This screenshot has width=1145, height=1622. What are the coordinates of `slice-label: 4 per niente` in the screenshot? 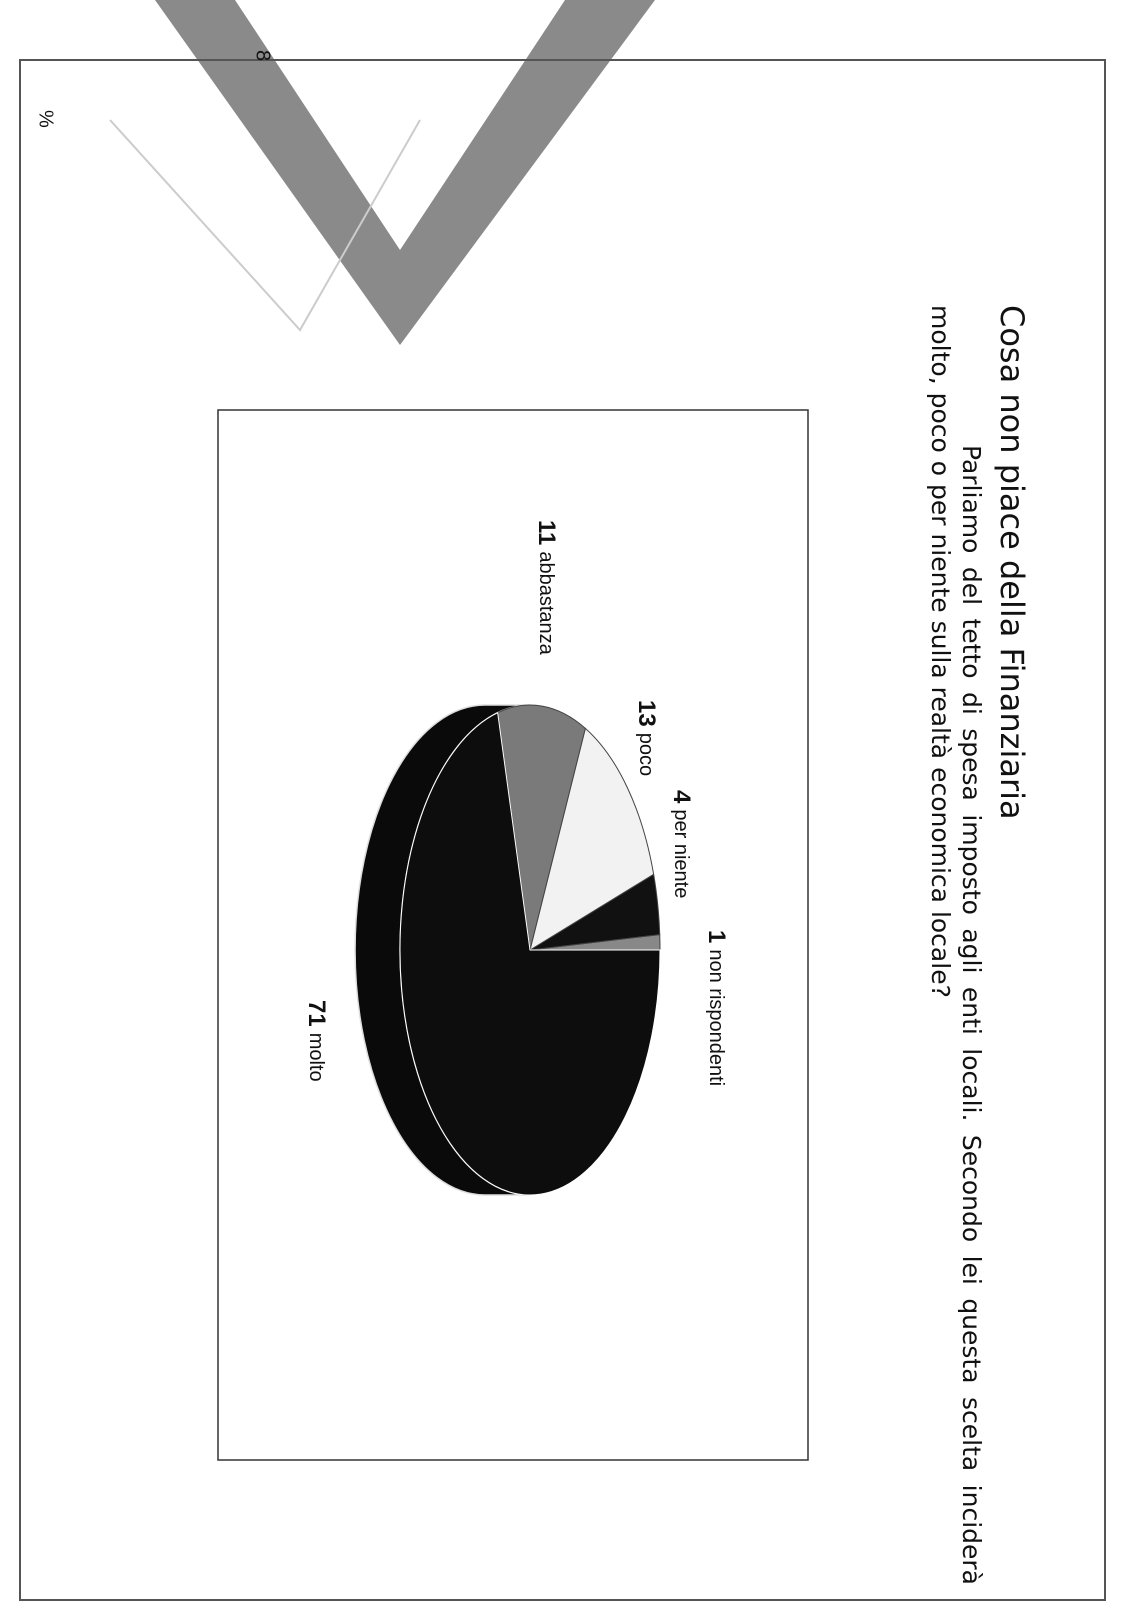 It's located at (681, 844).